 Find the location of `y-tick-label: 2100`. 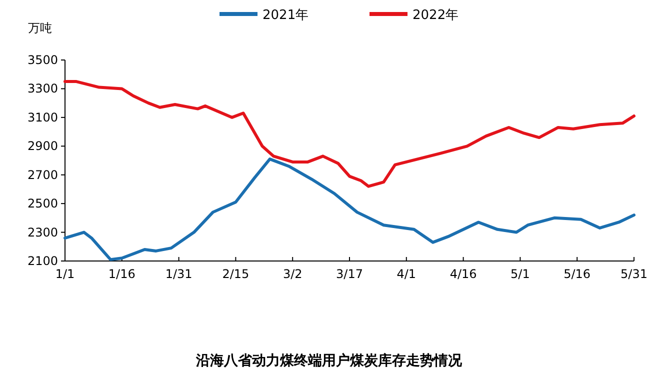

y-tick-label: 2100 is located at coordinates (42, 261).